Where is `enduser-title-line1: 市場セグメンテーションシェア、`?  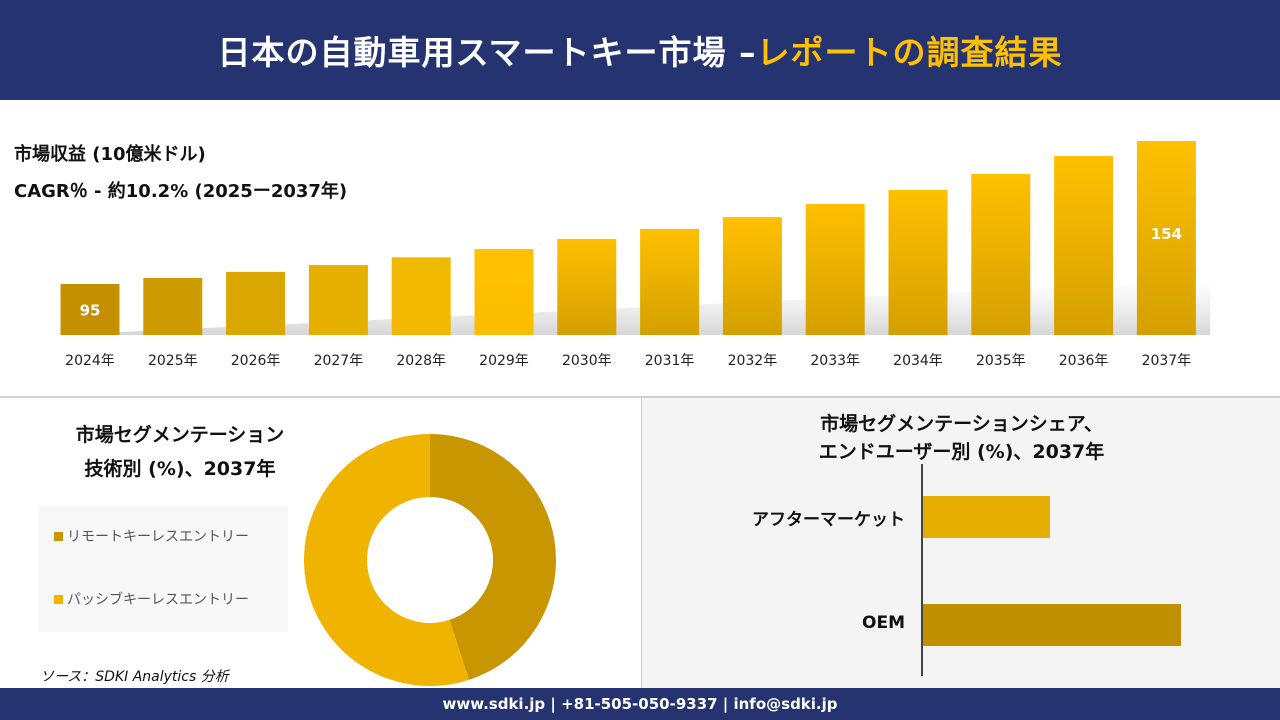
enduser-title-line1: 市場セグメンテーションシェア、 is located at coordinates (961, 424).